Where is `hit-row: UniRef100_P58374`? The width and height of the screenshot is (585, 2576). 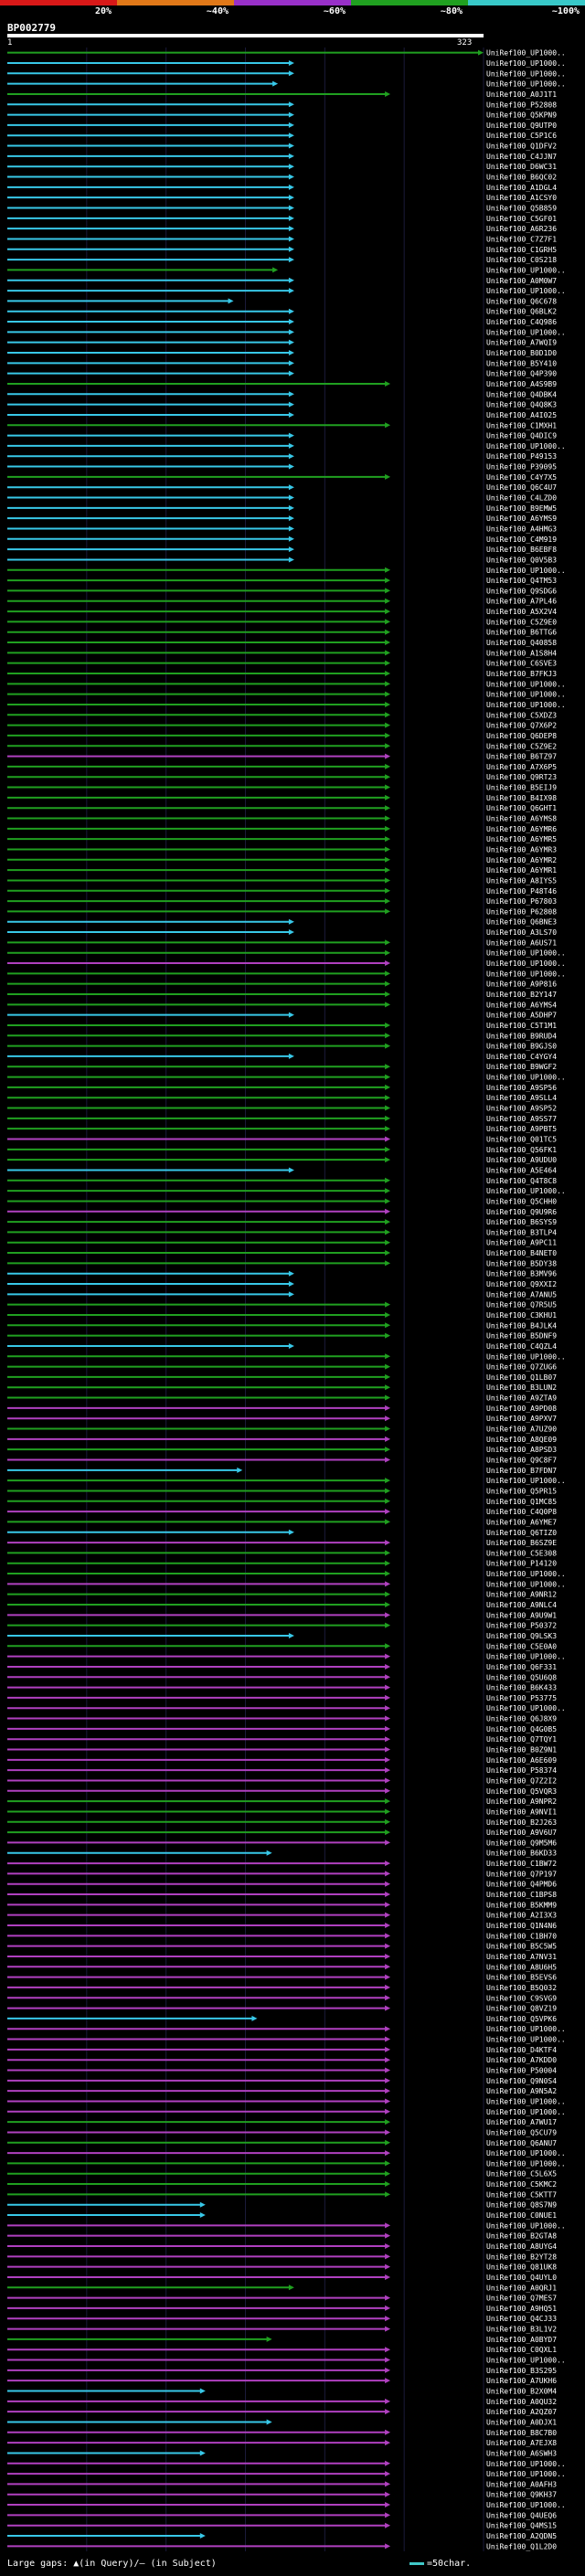 hit-row: UniRef100_P58374 is located at coordinates (282, 1770).